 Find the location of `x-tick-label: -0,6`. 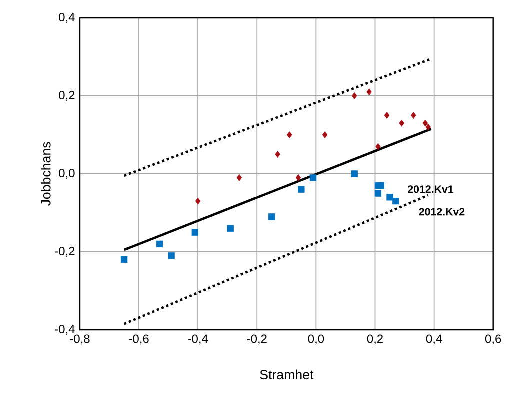

x-tick-label: -0,6 is located at coordinates (139, 339).